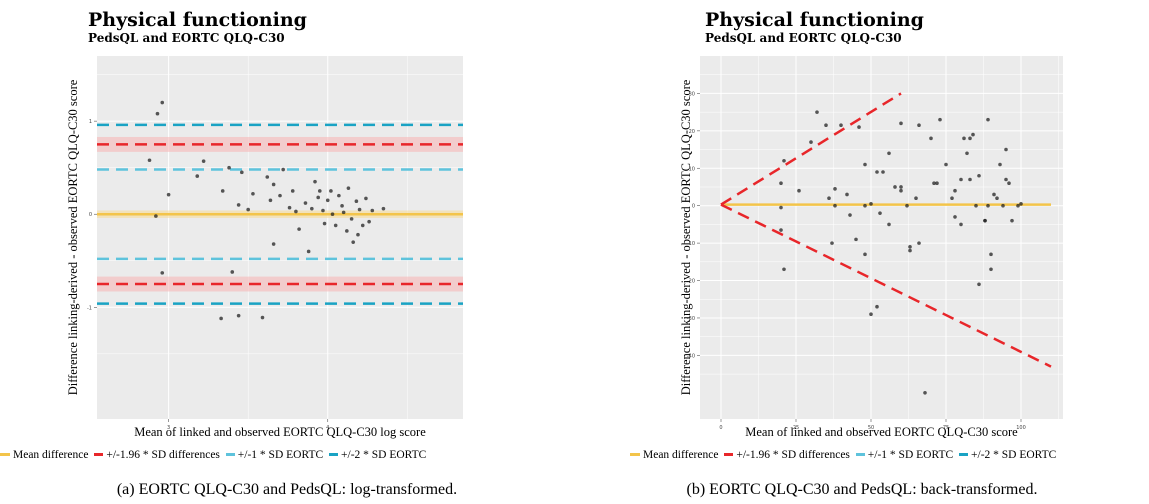 The width and height of the screenshot is (1149, 504). What do you see at coordinates (635, 454) in the screenshot?
I see `legend-key-mean` at bounding box center [635, 454].